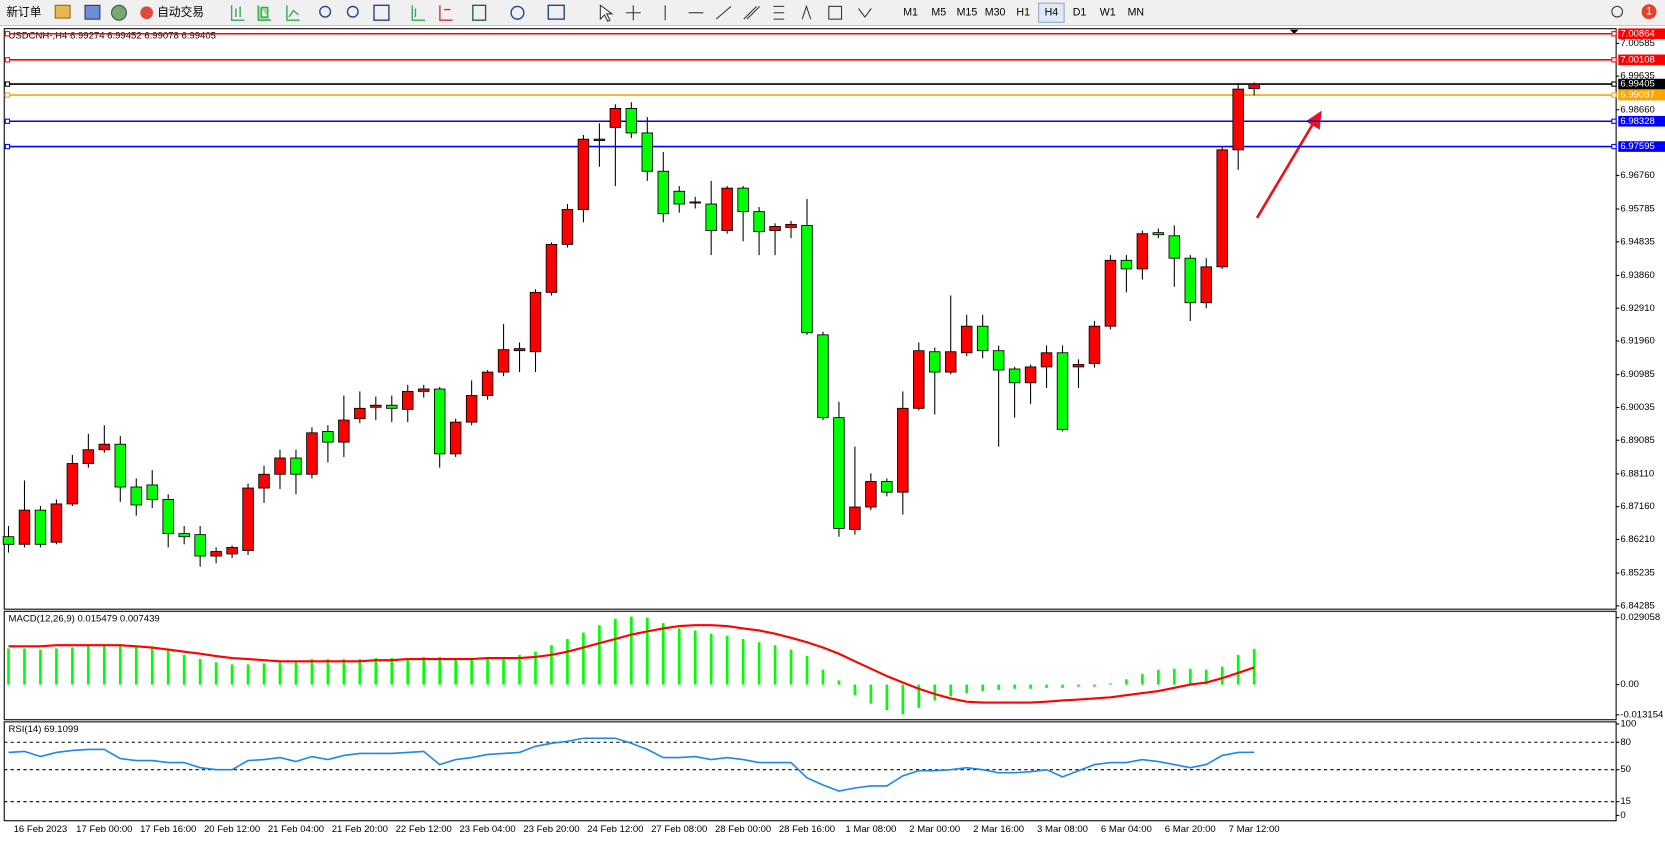 This screenshot has height=842, width=1665. I want to click on macd-panel, so click(810, 665).